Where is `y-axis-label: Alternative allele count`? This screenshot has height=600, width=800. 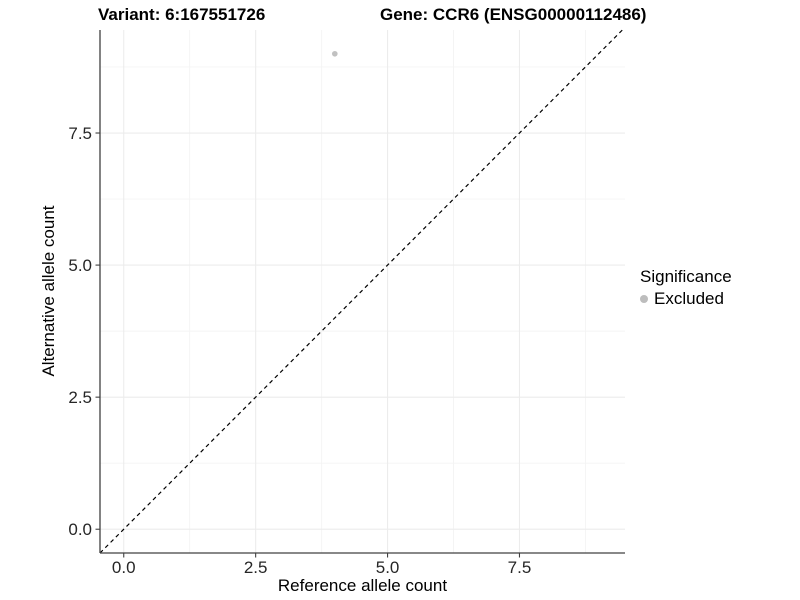
y-axis-label: Alternative allele count is located at coordinates (48, 291).